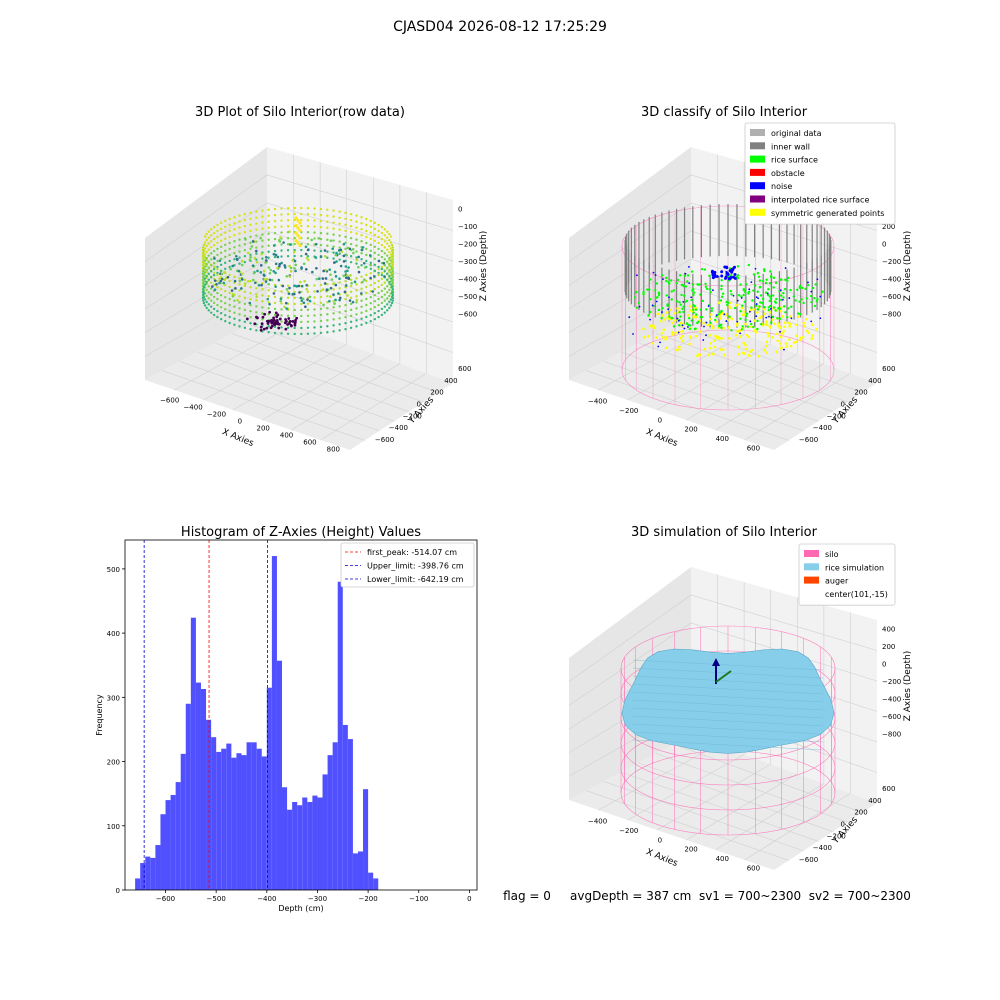 The image size is (1000, 1000). Describe the element at coordinates (891, 717) in the screenshot. I see `z-tick-label: −600` at that location.